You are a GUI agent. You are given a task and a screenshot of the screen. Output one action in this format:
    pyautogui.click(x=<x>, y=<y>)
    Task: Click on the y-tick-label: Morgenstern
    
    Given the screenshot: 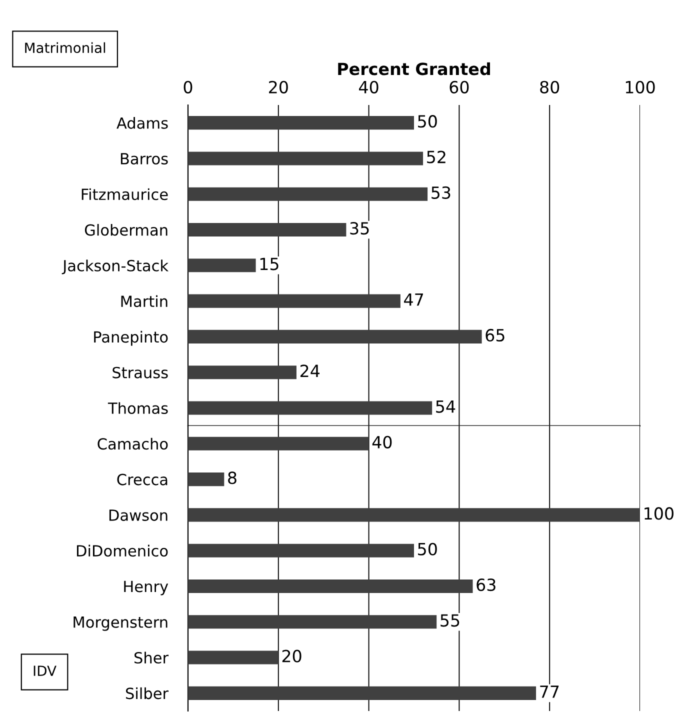 What is the action you would take?
    pyautogui.click(x=121, y=623)
    